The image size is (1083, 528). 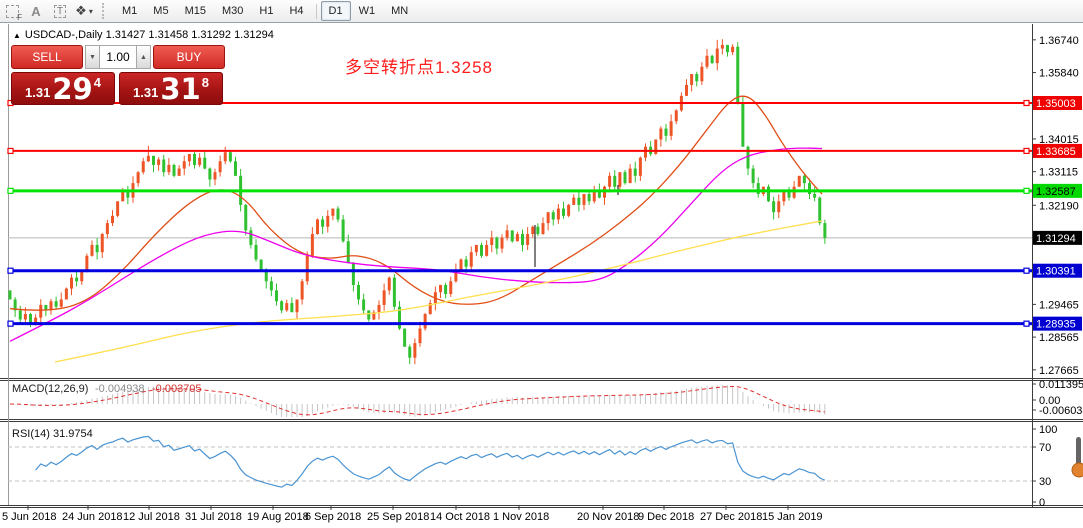 I want to click on scroll-indicator, so click(x=1077, y=457).